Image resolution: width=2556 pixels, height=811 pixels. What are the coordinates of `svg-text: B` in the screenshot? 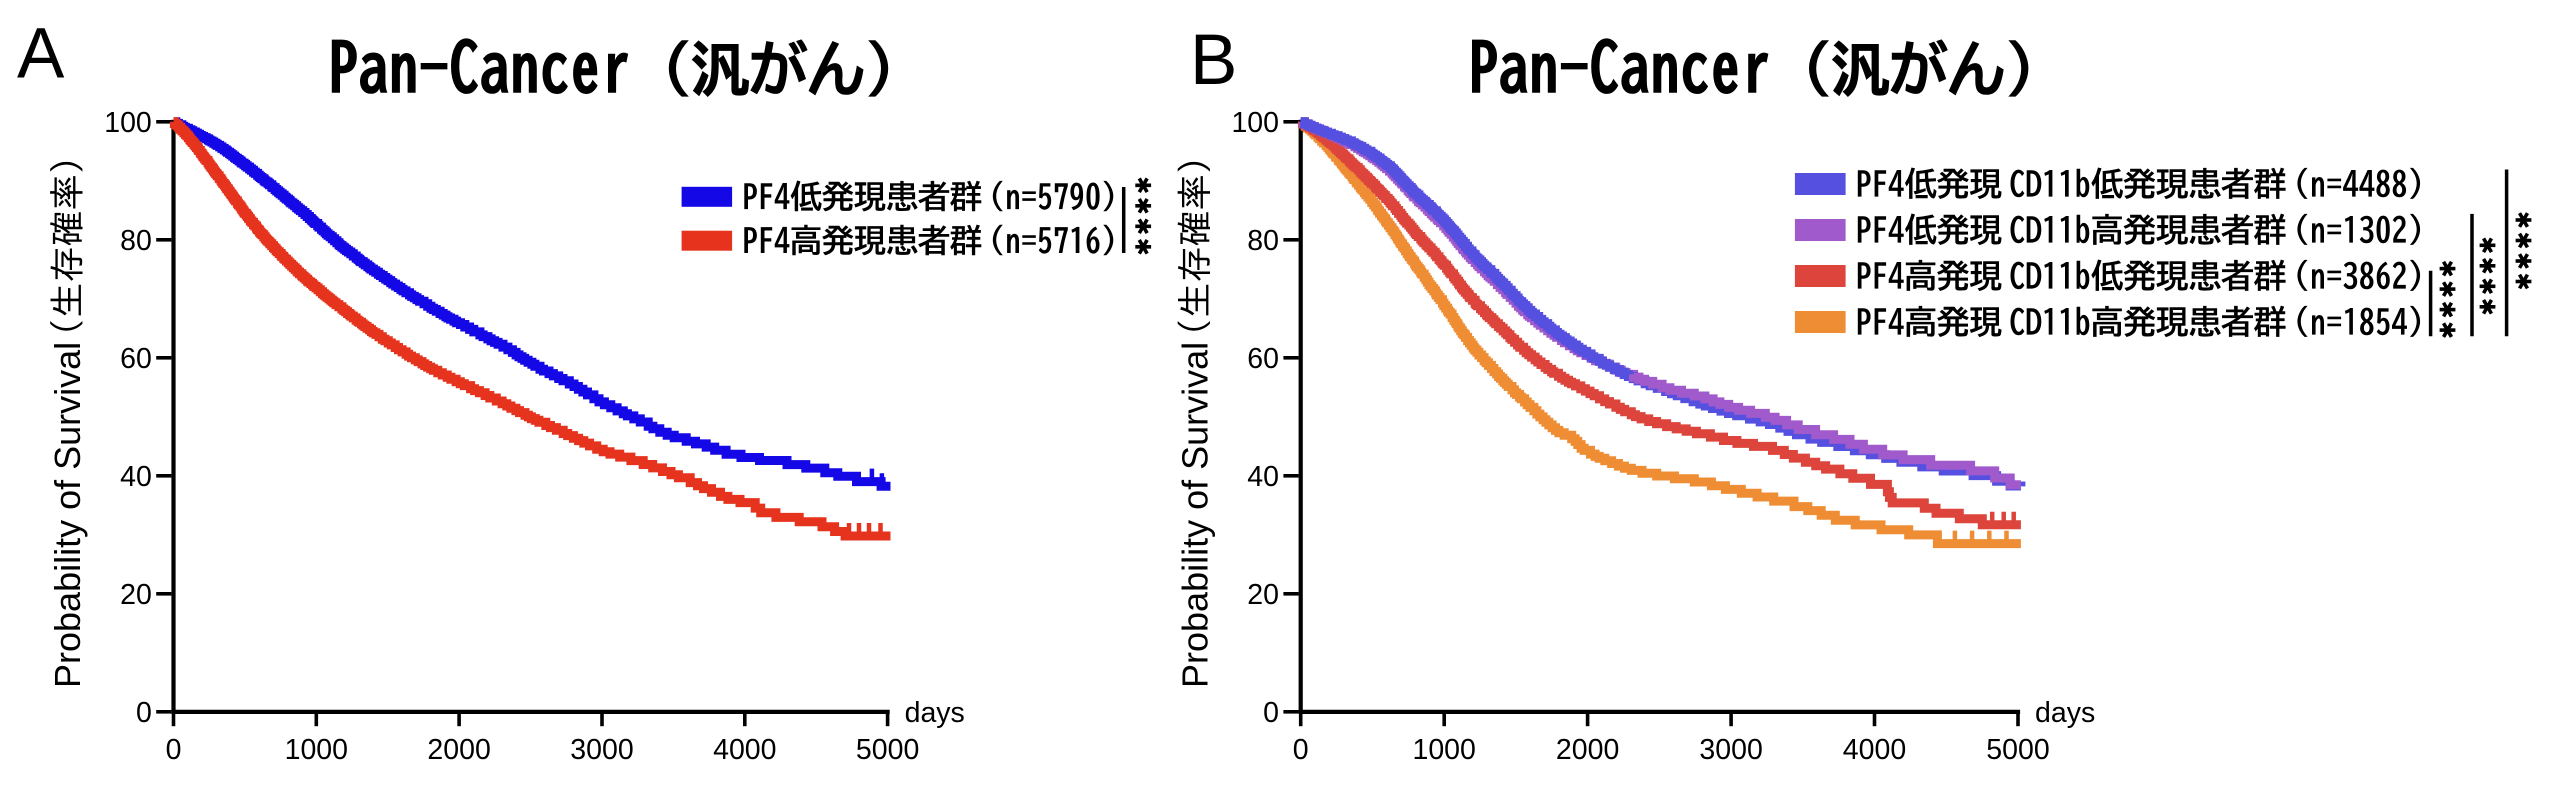 It's located at (1213, 60).